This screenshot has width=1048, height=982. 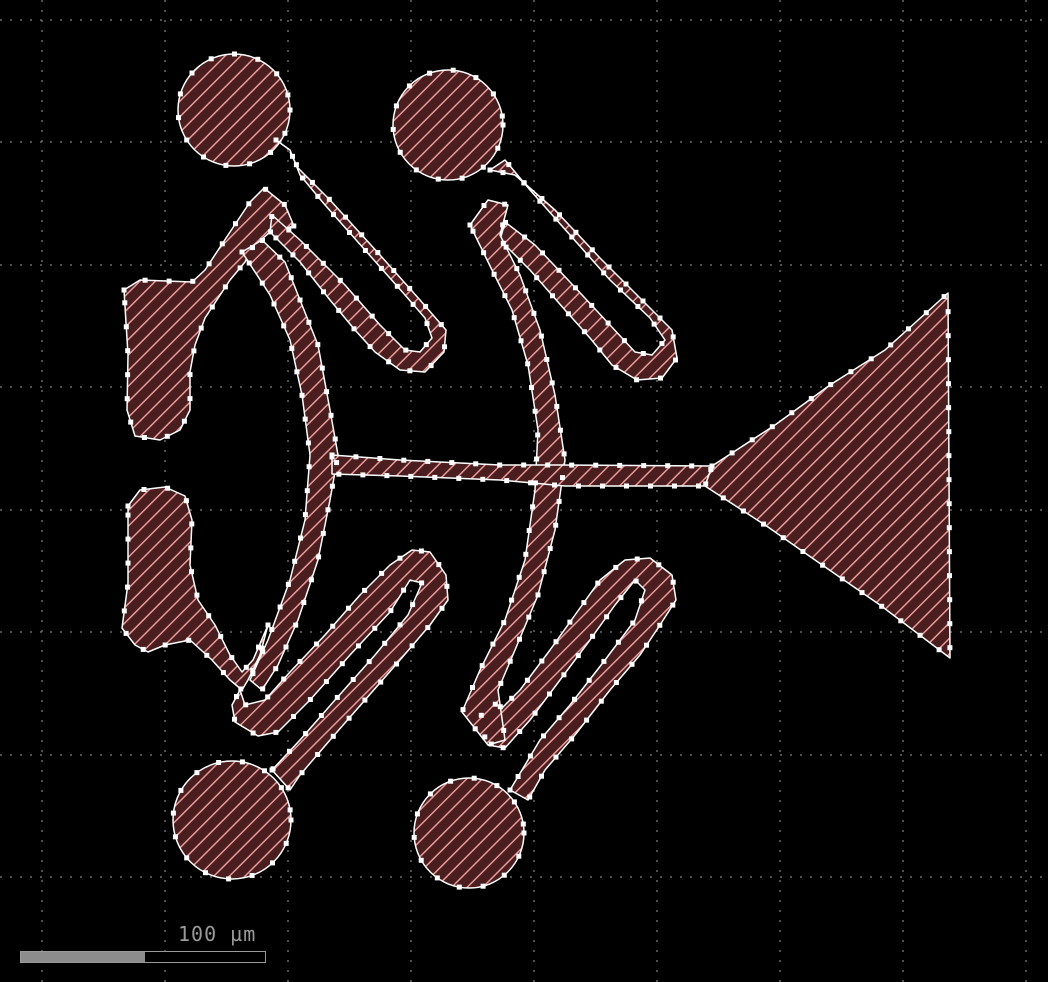 What do you see at coordinates (209, 314) in the screenshot?
I see `side-electrode-upper` at bounding box center [209, 314].